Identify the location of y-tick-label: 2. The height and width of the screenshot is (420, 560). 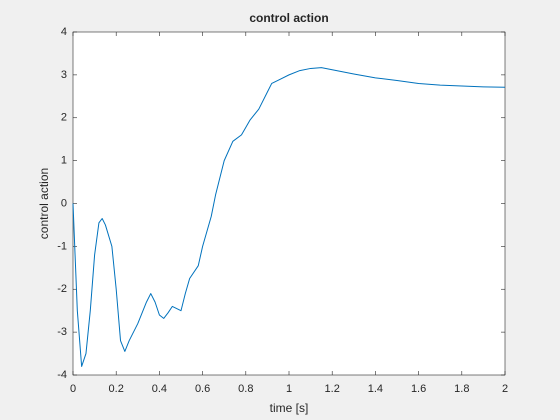
(64, 118).